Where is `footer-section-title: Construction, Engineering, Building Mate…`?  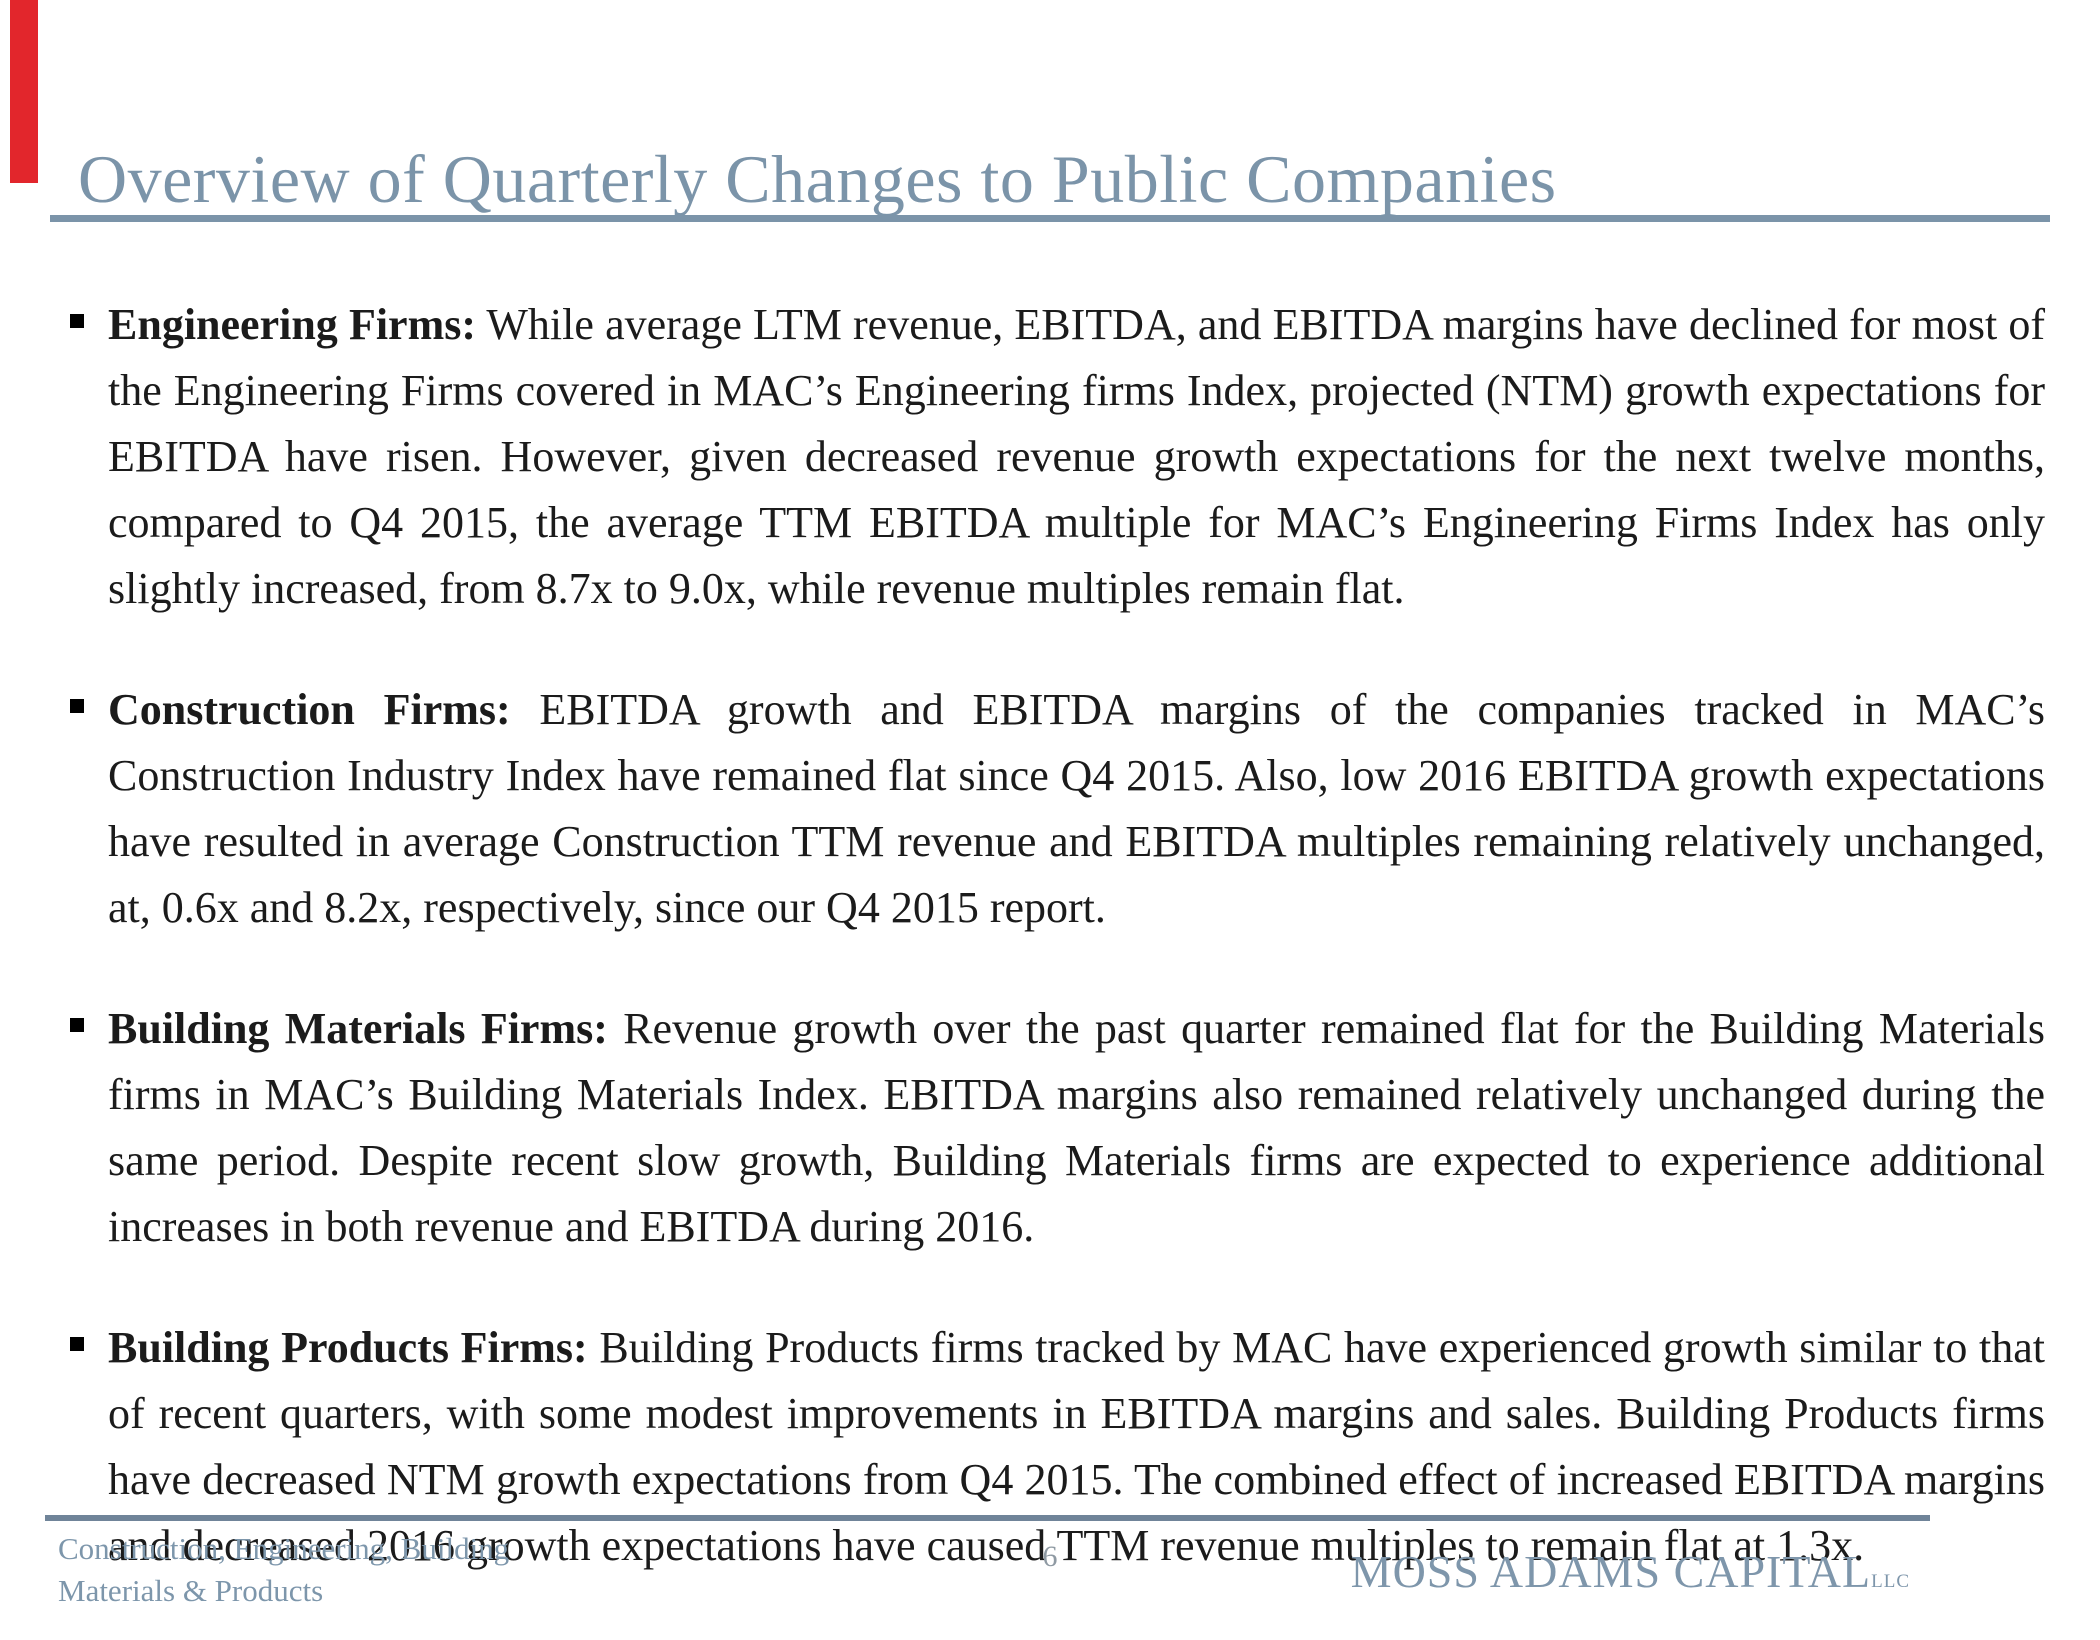
footer-section-title: Construction, Engineering, Building Mate… is located at coordinates (284, 1569).